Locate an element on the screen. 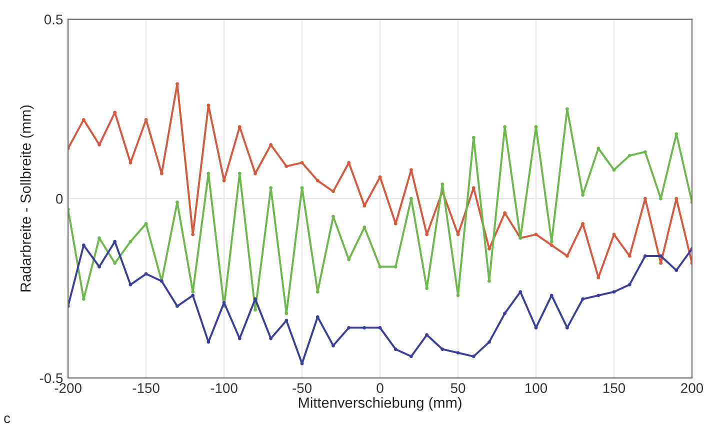  y-tick-label: 0 is located at coordinates (59, 199).